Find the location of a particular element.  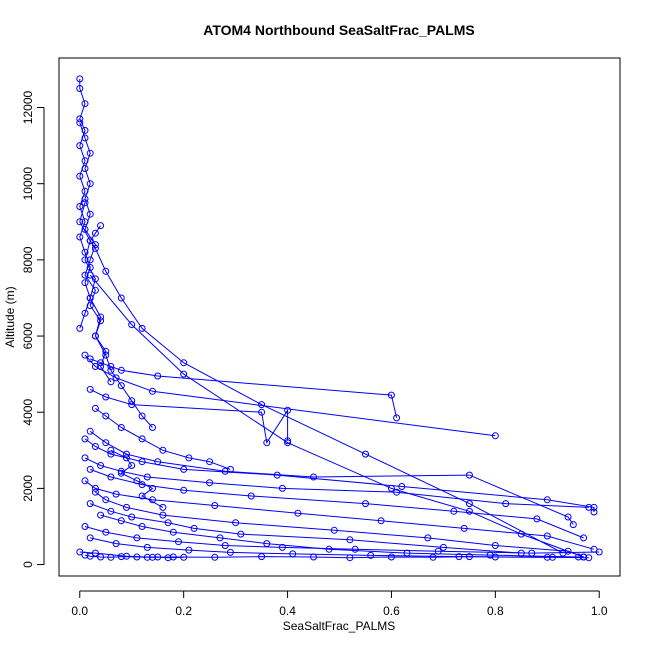

y-axis-label: Altitude (m) is located at coordinates (10, 316).